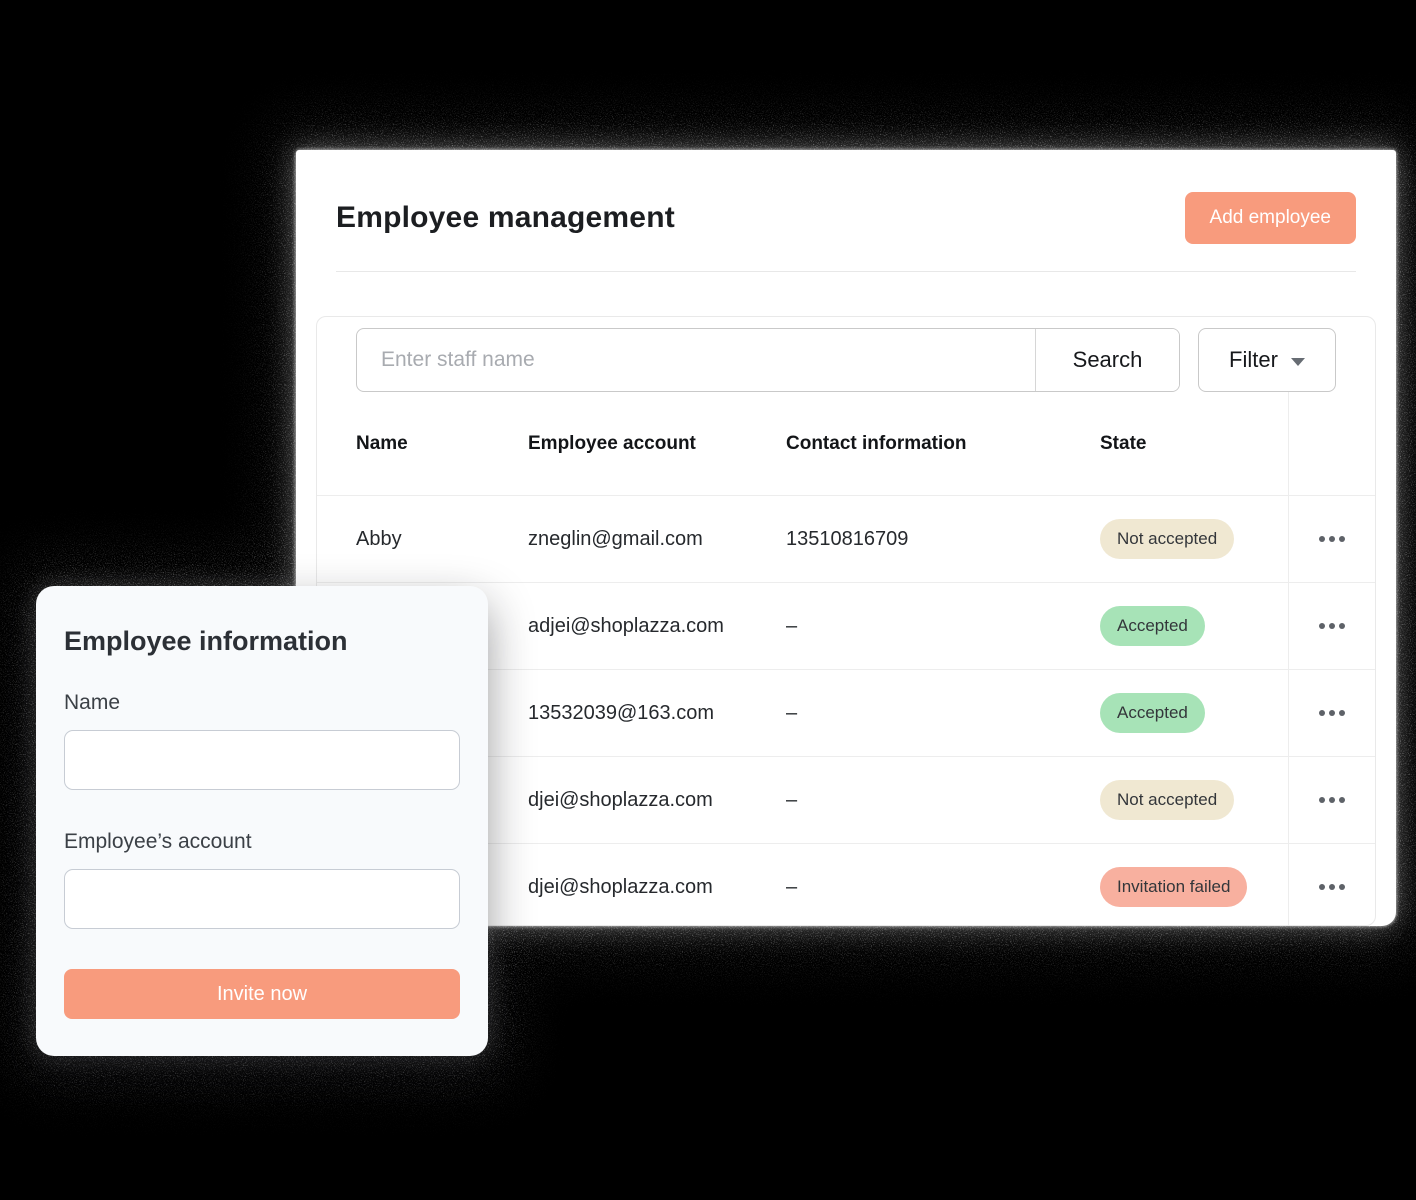 The width and height of the screenshot is (1416, 1200). Describe the element at coordinates (1123, 443) in the screenshot. I see `column-header-state: State` at that location.